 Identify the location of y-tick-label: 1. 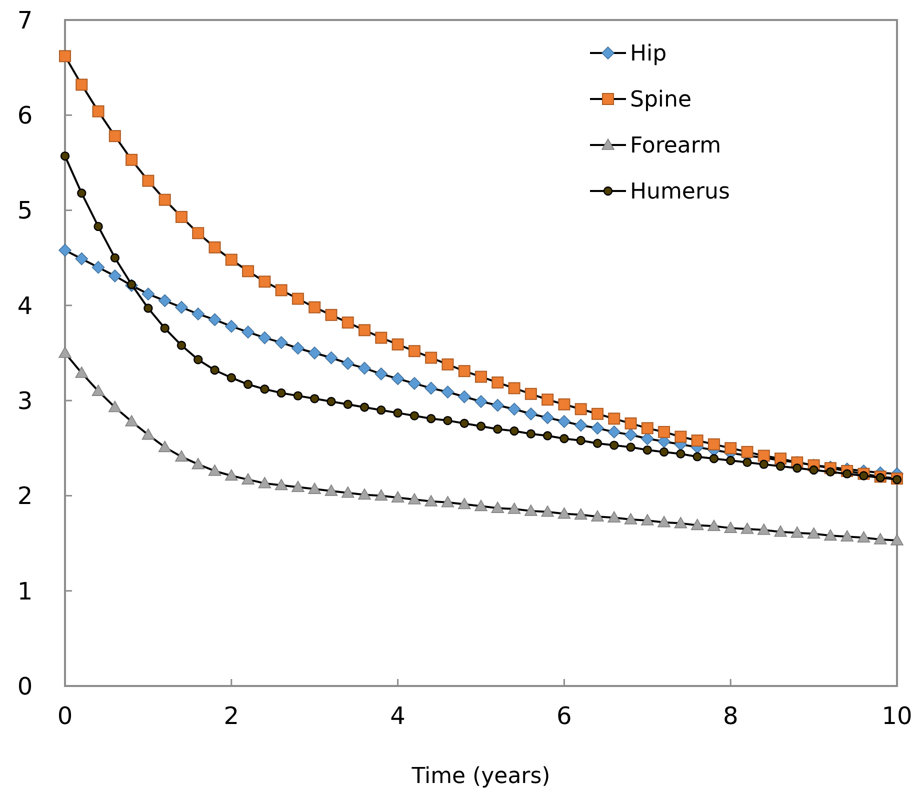
(25, 591).